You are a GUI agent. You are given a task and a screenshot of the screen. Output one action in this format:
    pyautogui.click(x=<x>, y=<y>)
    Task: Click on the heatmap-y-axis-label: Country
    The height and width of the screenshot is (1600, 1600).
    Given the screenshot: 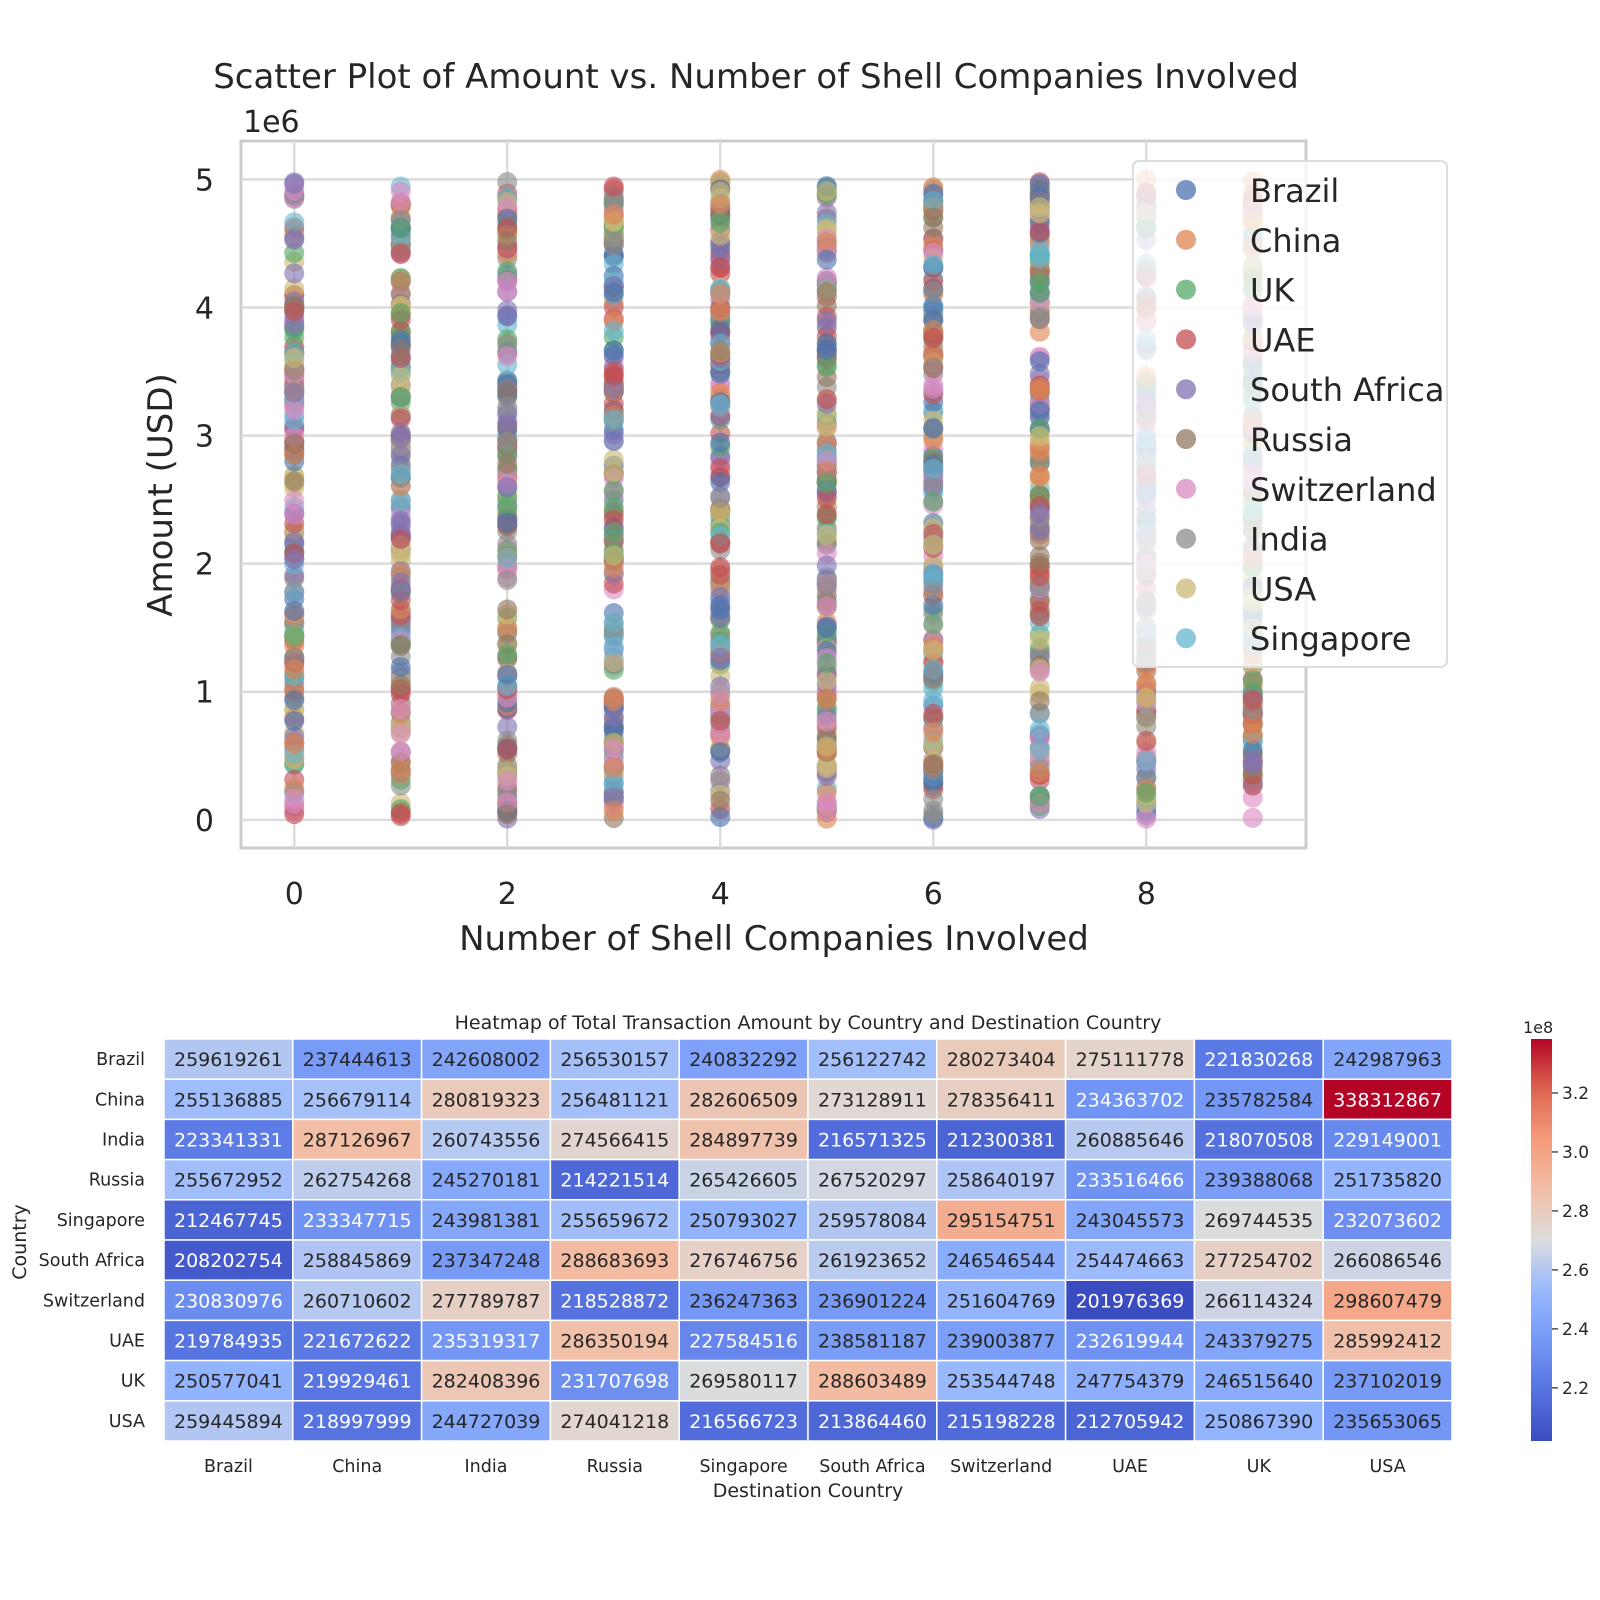 What is the action you would take?
    pyautogui.click(x=20, y=1241)
    